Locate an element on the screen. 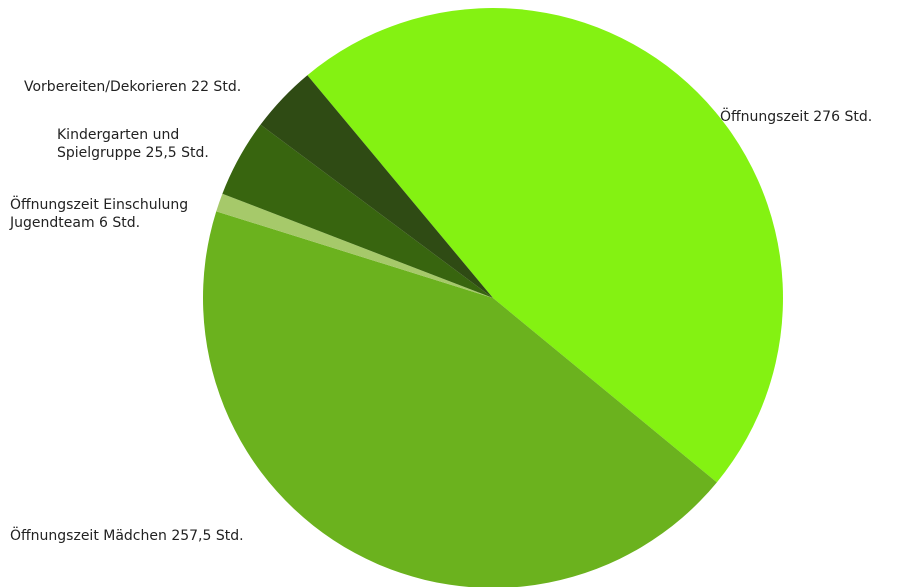 This screenshot has height=587, width=910. slice-label: Vorbereiten/Dekorieren 22 Std. is located at coordinates (154, 87).